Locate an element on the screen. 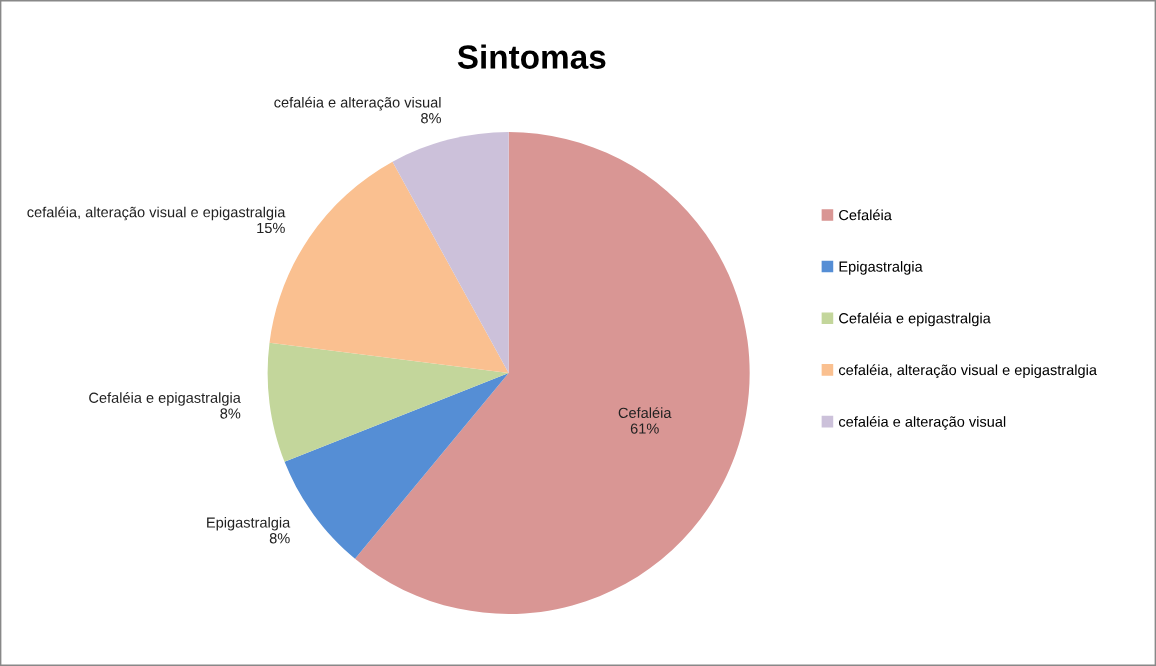 The image size is (1156, 666). data-label: 15% is located at coordinates (271, 228).